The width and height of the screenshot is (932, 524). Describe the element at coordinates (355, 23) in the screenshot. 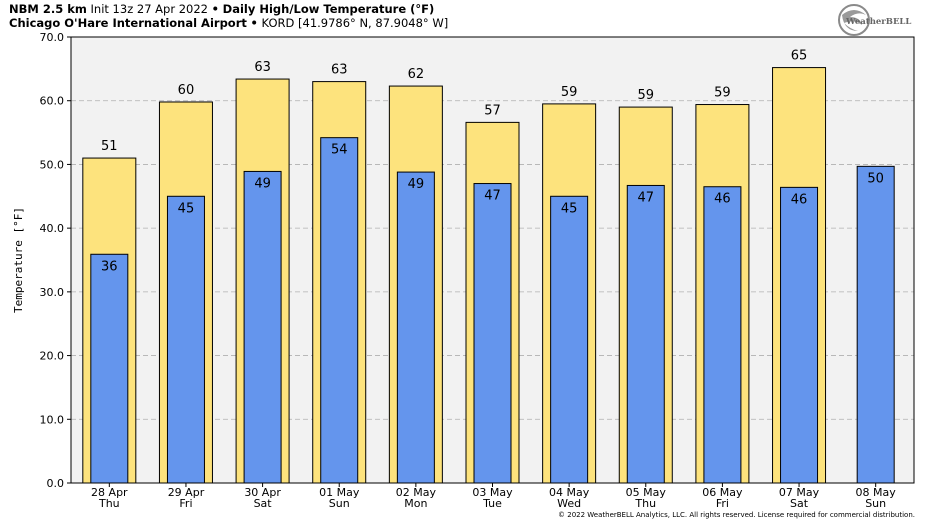

I see `station-info: KORD [41.9786° N, 87.9048° W]` at that location.